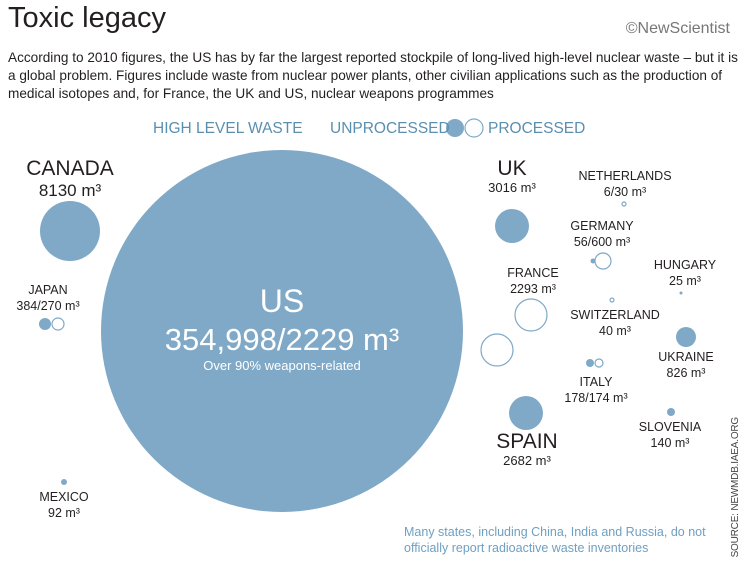 Image resolution: width=744 pixels, height=561 pixels. Describe the element at coordinates (54, 298) in the screenshot. I see `japan-label: JAPAN 384/270 m³` at that location.